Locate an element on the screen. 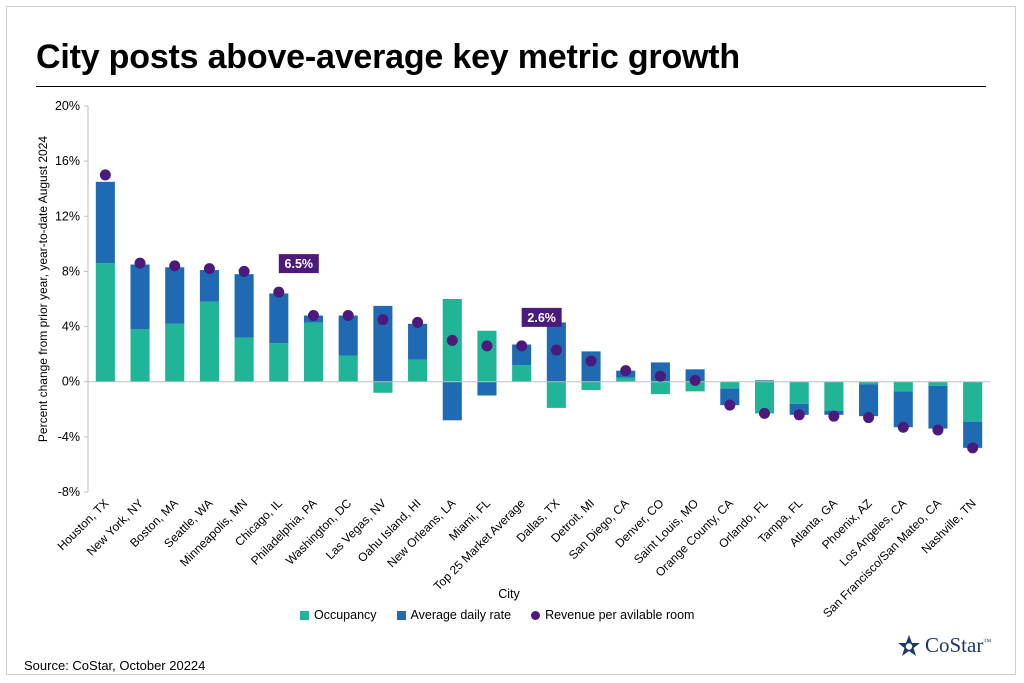  trademark-mark: ™ is located at coordinates (987, 641).